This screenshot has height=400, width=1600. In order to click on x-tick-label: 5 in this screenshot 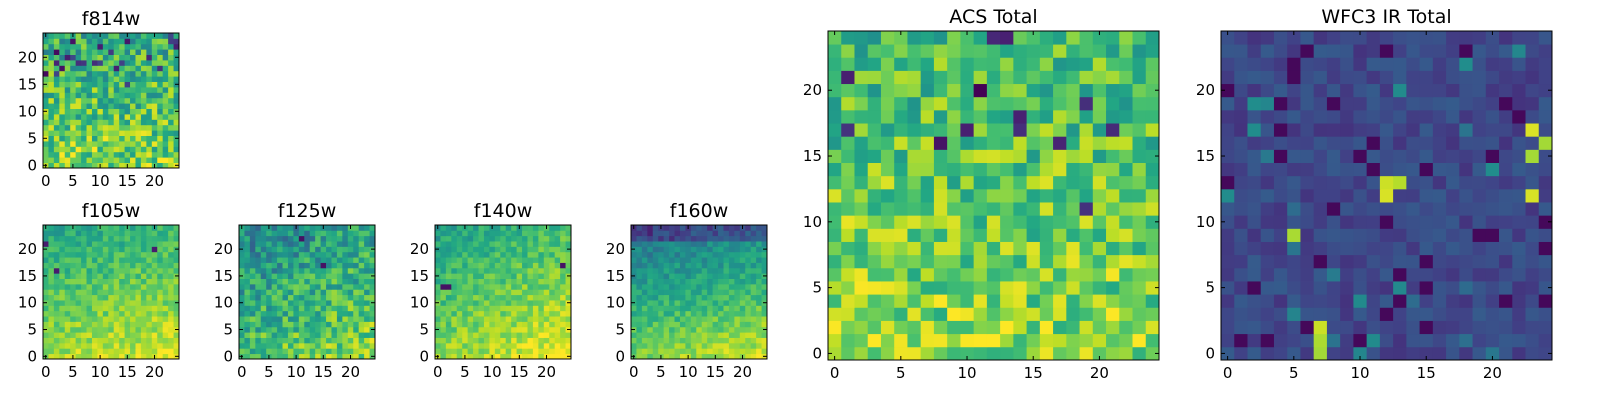, I will do `click(269, 372)`.